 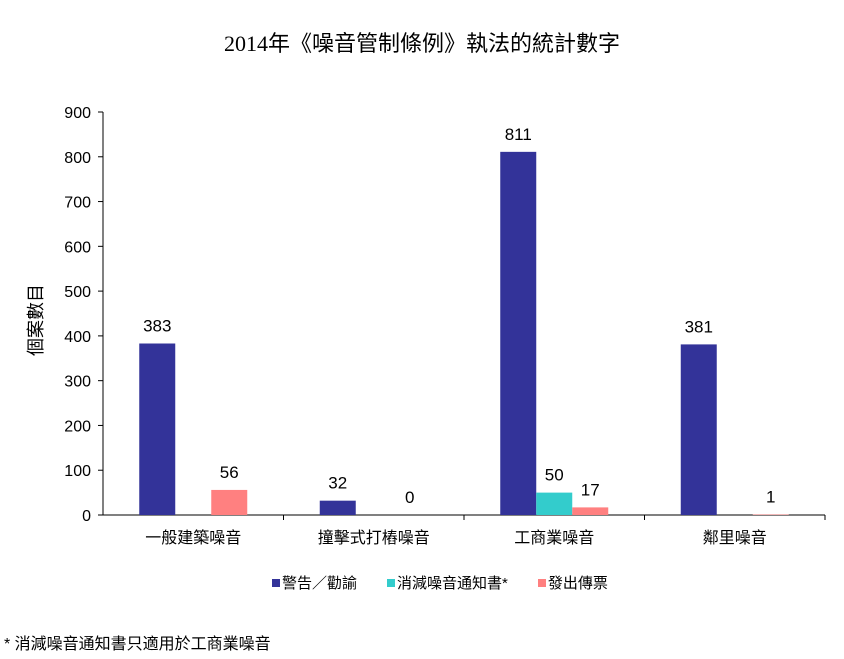 I want to click on legend-label: 警告／勸諭, so click(x=320, y=583).